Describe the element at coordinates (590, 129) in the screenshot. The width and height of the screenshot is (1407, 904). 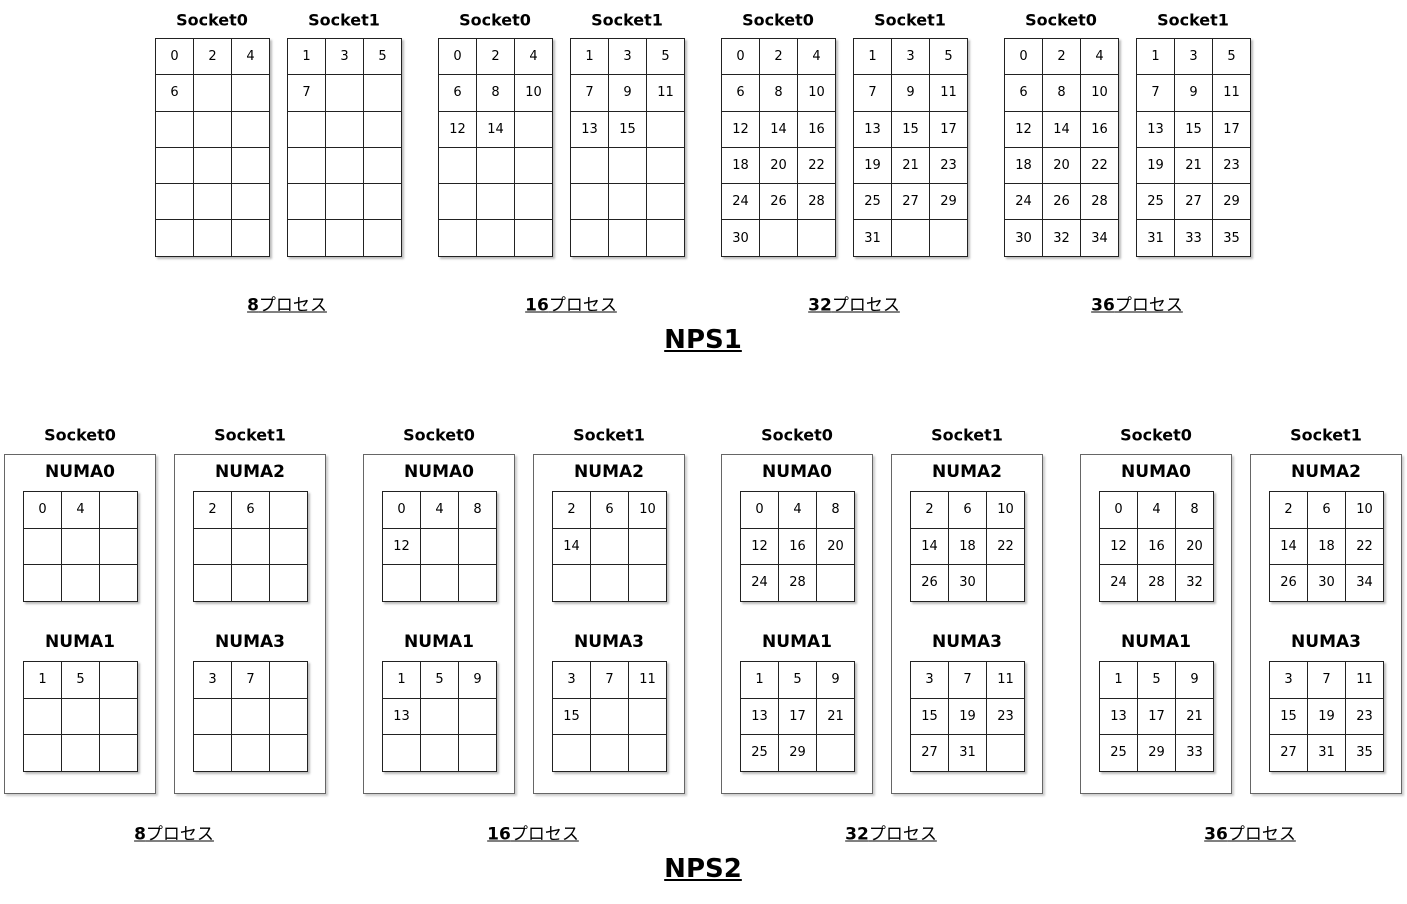
I see `core-cell: 13` at that location.